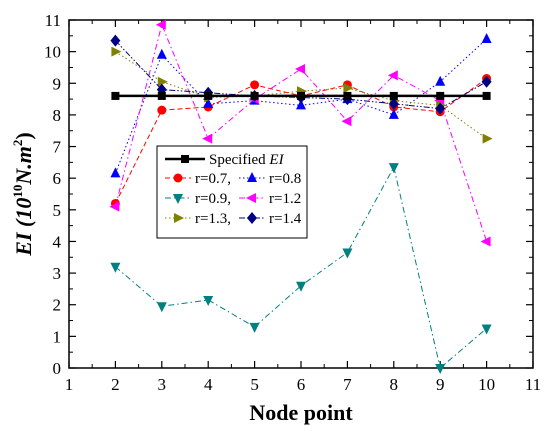 This screenshot has height=436, width=550. Describe the element at coordinates (213, 179) in the screenshot. I see `legend-label: r=0.7,` at that location.